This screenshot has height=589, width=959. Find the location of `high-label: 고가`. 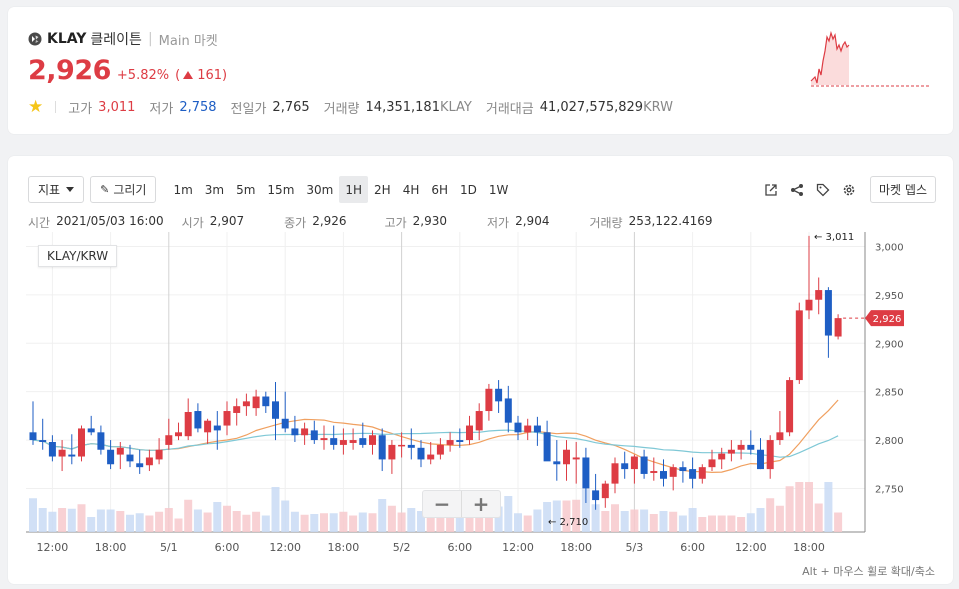

high-label: 고가 is located at coordinates (80, 109).